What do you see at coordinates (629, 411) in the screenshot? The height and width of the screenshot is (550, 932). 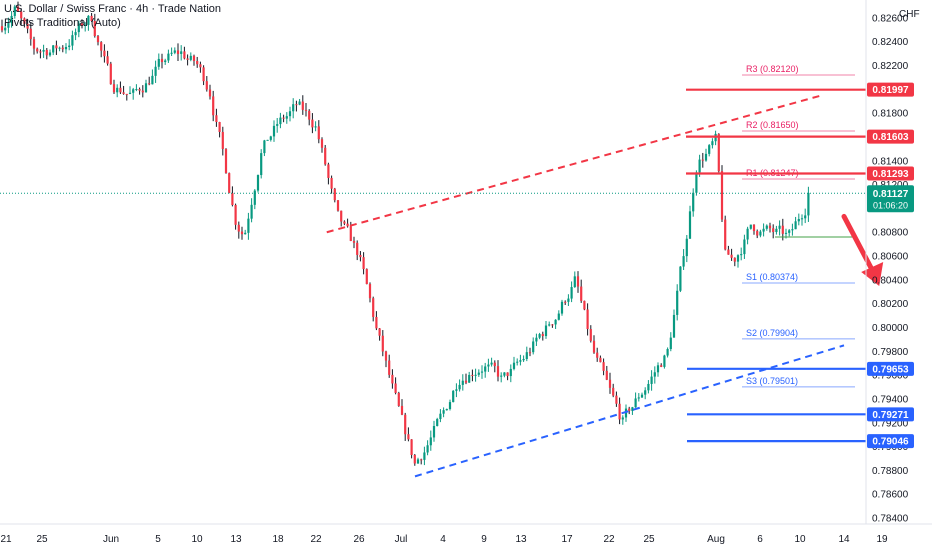 I see `support-trendline` at bounding box center [629, 411].